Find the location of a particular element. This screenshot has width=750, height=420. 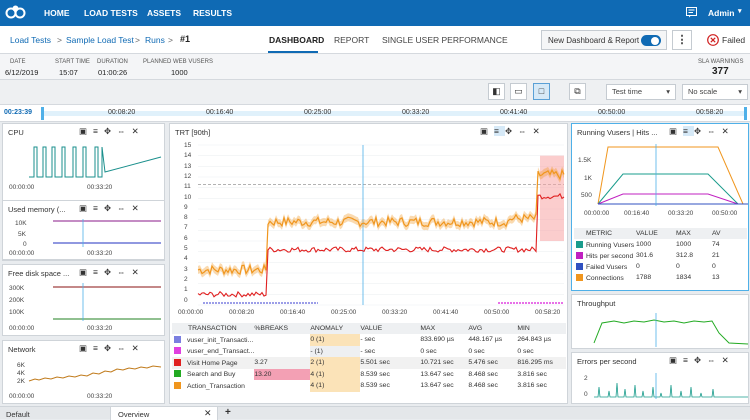

panel-title: CPU is located at coordinates (16, 132).